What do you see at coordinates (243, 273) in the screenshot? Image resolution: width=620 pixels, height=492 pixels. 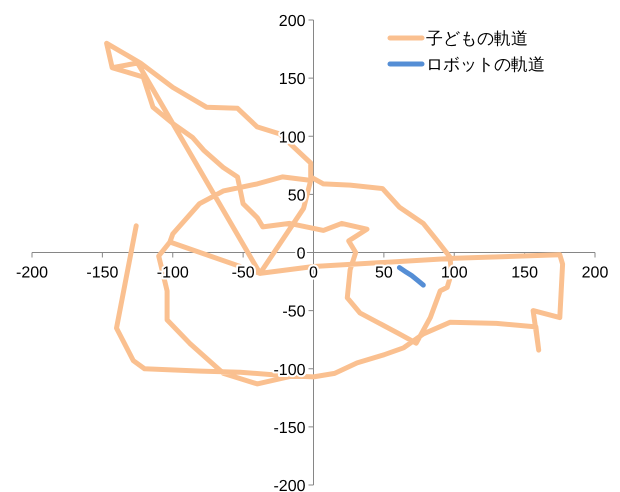 I see `x-tick-label: -50` at bounding box center [243, 273].